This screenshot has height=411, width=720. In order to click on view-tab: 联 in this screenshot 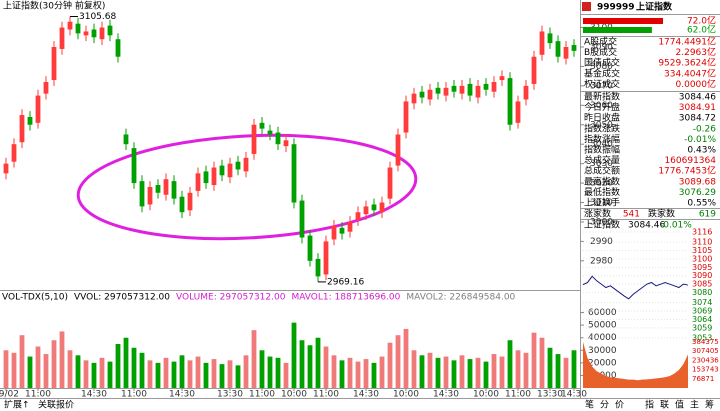, I will do `click(664, 405)`.